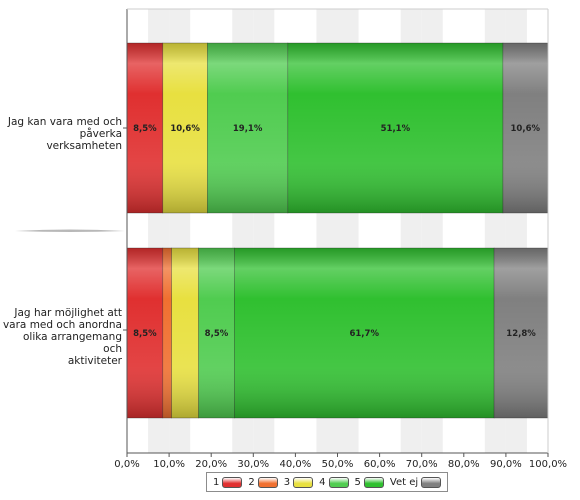 The width and height of the screenshot is (580, 500). I want to click on bar-segment: 19,1%, so click(248, 128).